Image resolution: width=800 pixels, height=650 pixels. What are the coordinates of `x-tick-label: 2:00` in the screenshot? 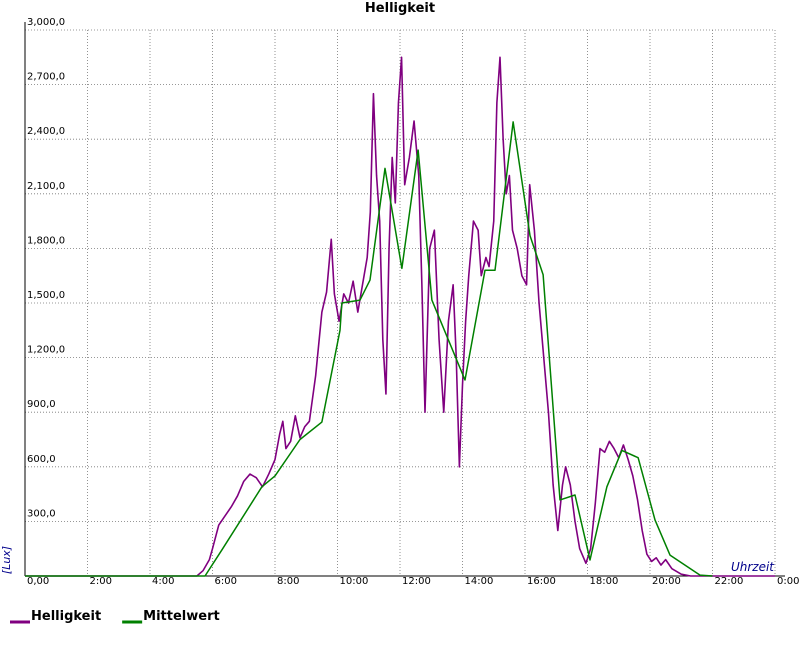 It's located at (101, 581).